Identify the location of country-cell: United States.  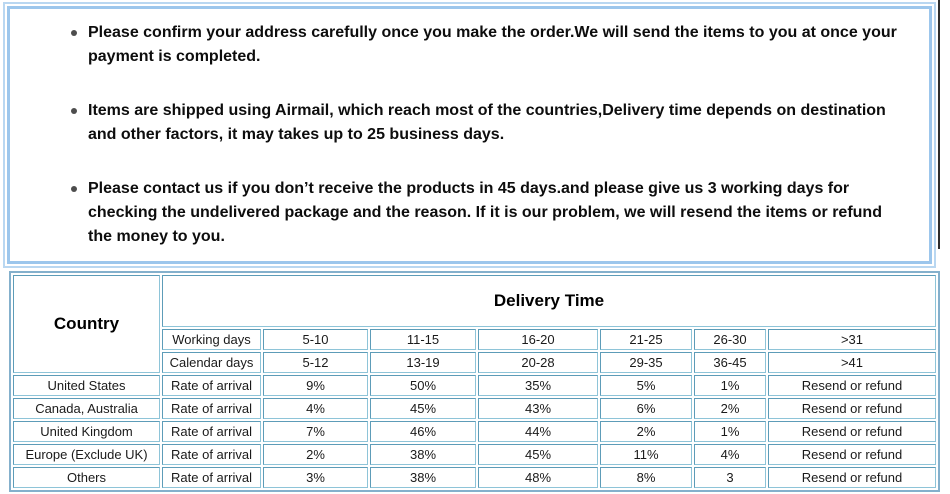
(86, 385).